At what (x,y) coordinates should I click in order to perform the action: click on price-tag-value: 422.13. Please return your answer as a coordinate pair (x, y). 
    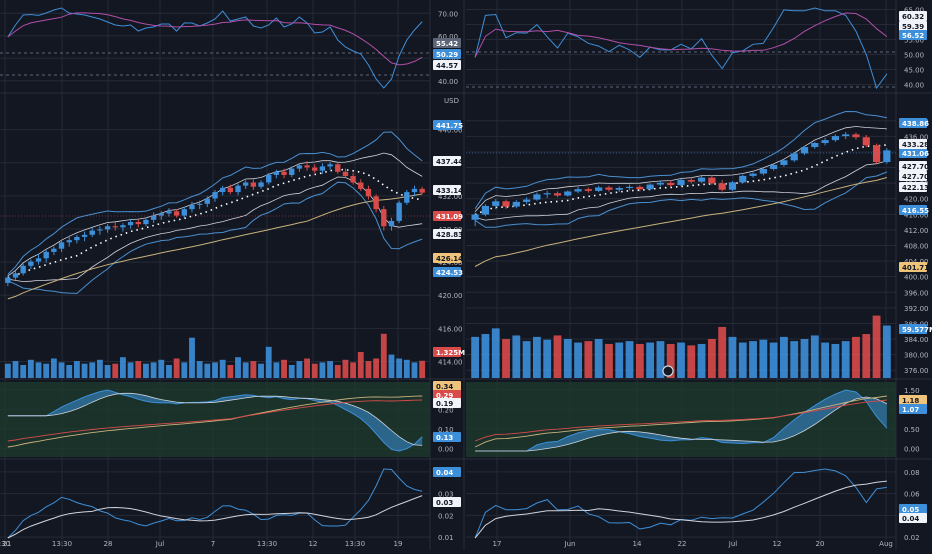
    Looking at the image, I should click on (915, 188).